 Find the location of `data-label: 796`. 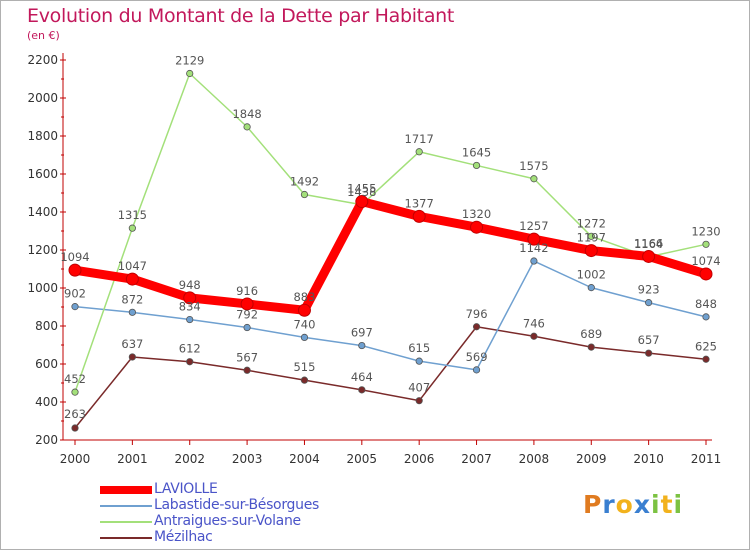

data-label: 796 is located at coordinates (477, 314).